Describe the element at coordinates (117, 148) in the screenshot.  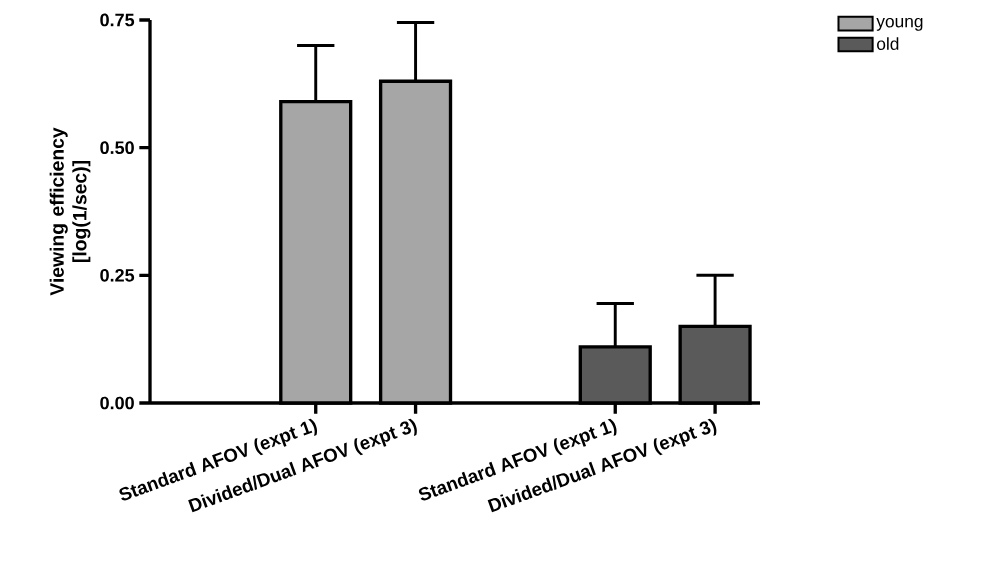
I see `y-tick-label: 0.50` at that location.